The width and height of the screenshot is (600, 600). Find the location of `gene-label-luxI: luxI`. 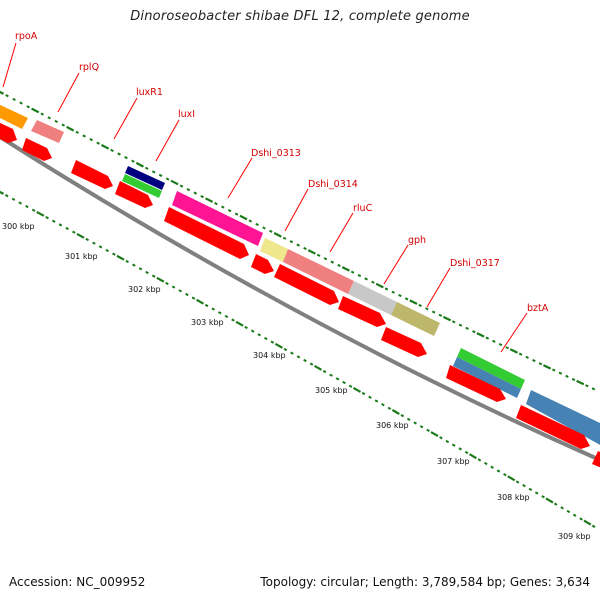

gene-label-luxI: luxI is located at coordinates (186, 114).